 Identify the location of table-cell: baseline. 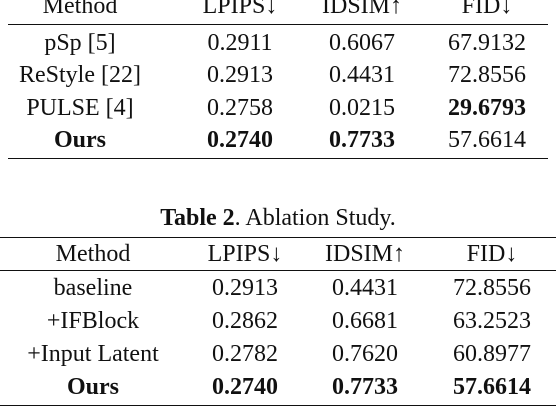
(93, 288).